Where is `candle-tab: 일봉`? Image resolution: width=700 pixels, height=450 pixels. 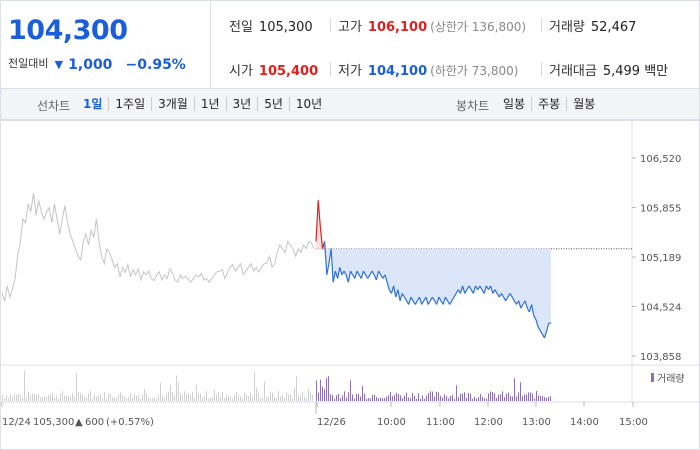
candle-tab: 일봉 is located at coordinates (515, 104).